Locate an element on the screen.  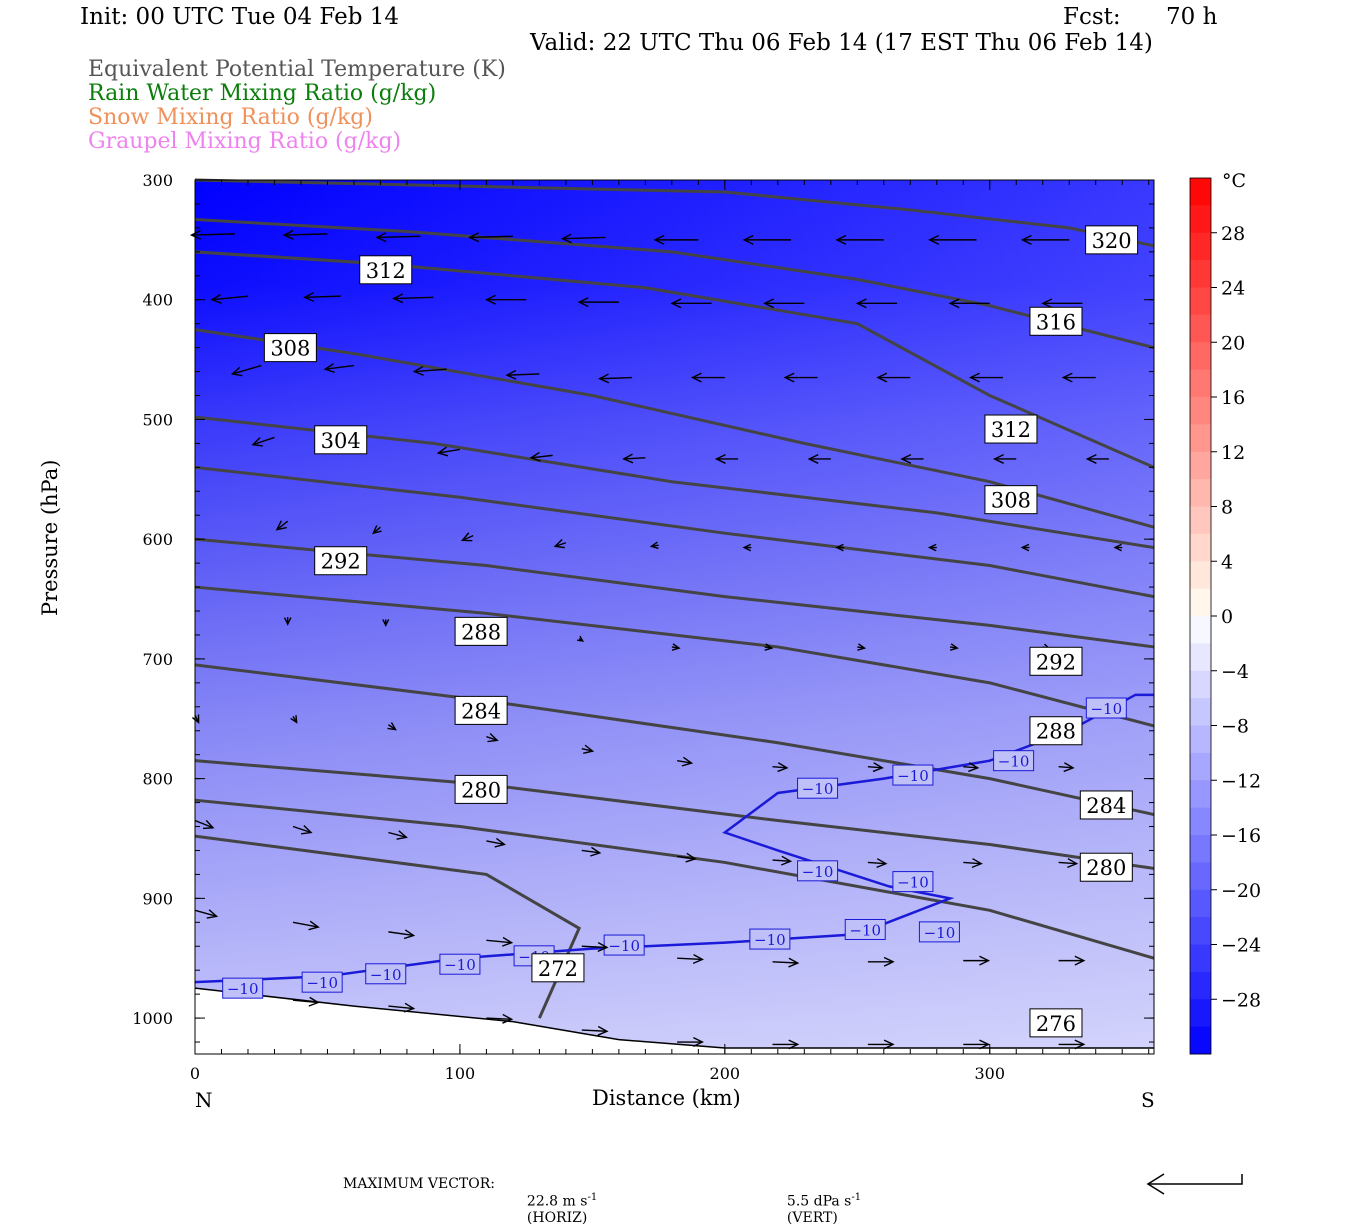
colorbar-tick-label: 20 is located at coordinates (1233, 343).